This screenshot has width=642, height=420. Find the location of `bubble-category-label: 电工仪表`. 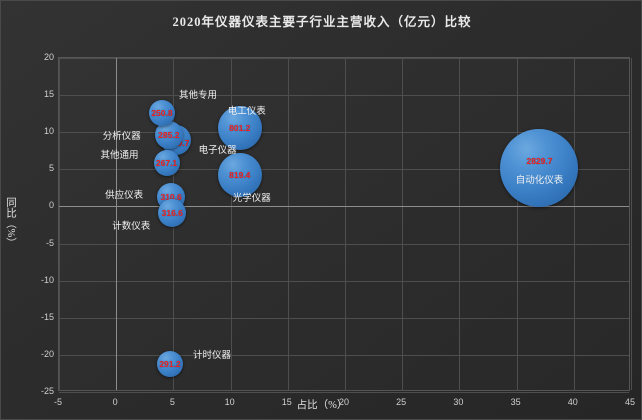

bubble-category-label: 电工仪表 is located at coordinates (246, 111).